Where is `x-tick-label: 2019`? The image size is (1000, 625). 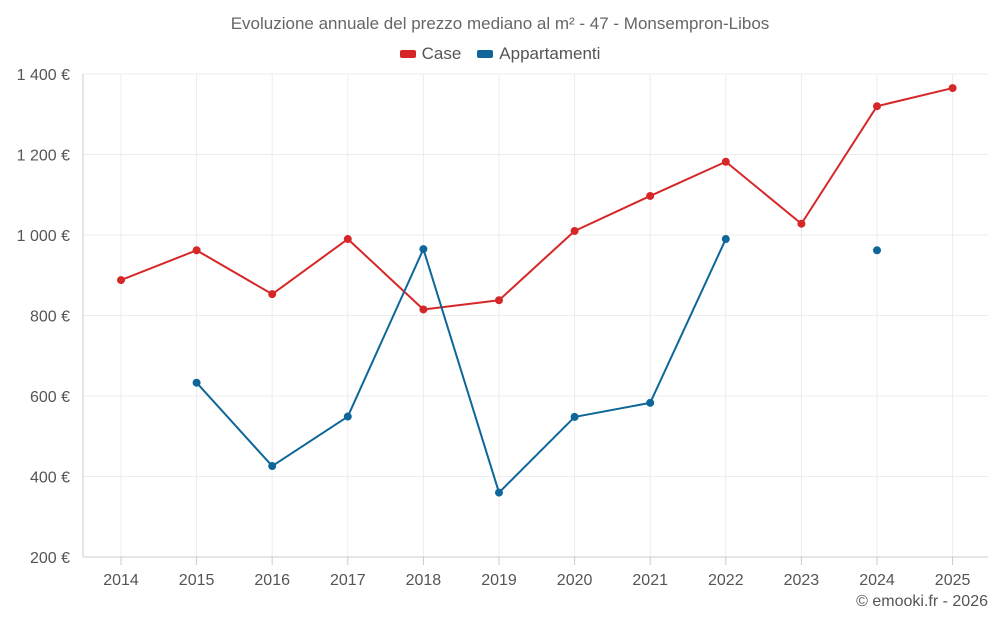 x-tick-label: 2019 is located at coordinates (499, 580).